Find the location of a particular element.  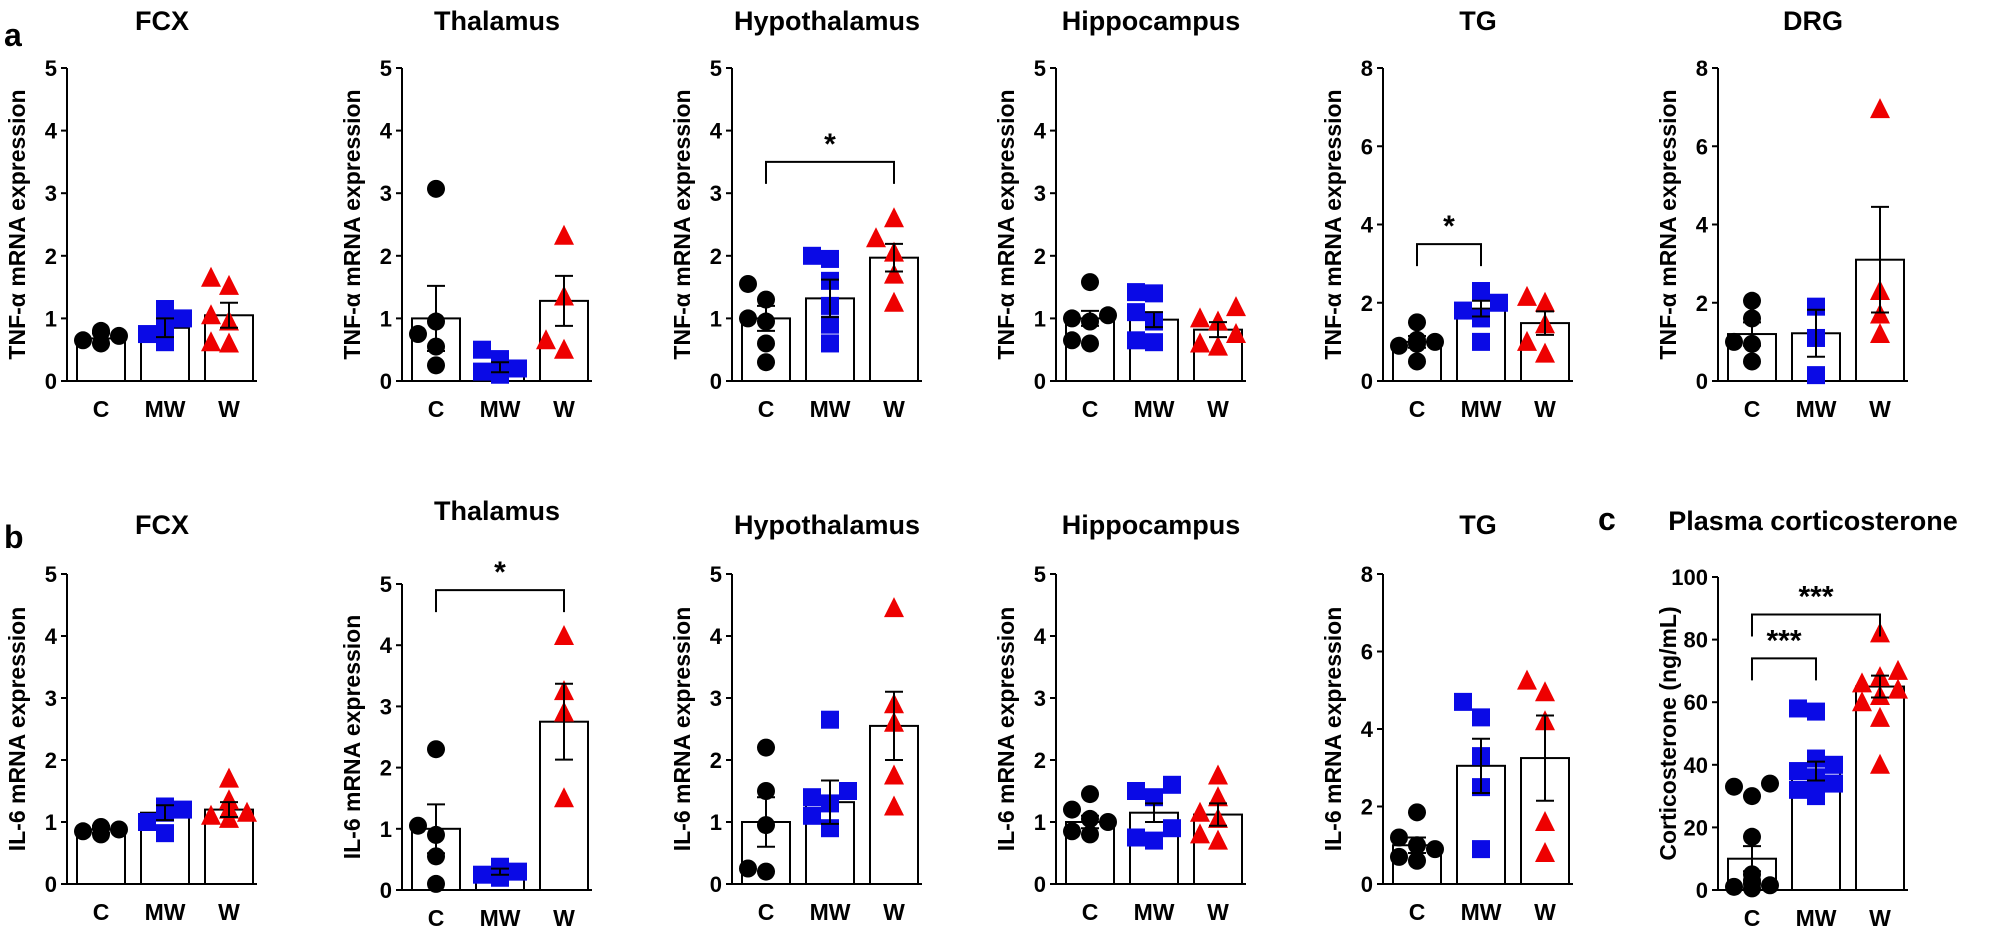

chart-title: Plasma corticosterone is located at coordinates (1813, 521).